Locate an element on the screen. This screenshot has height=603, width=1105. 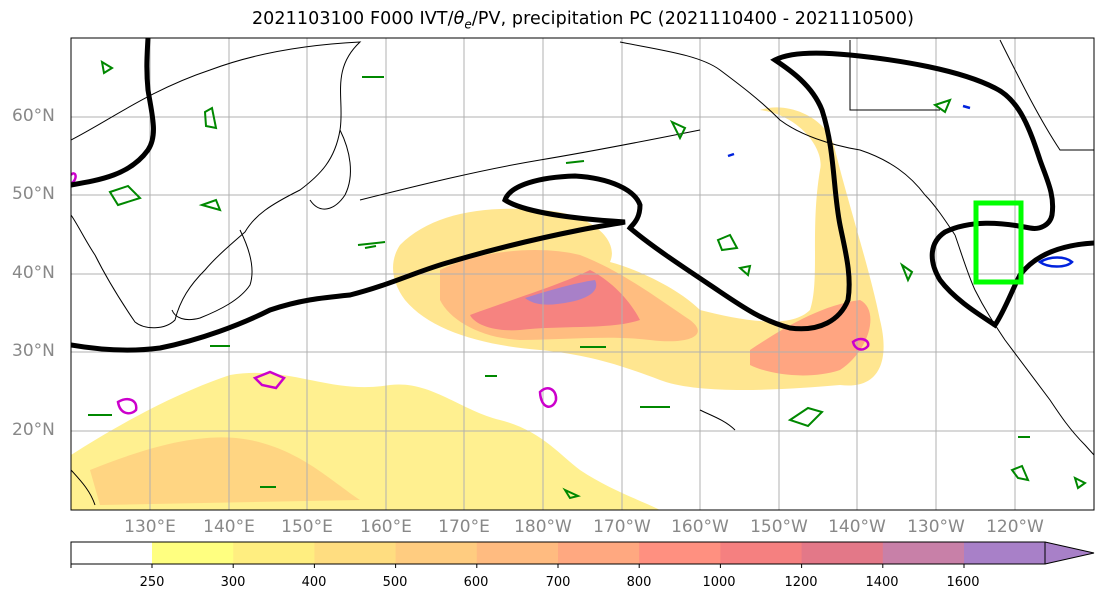
pv-contours-blue is located at coordinates (900, 186).